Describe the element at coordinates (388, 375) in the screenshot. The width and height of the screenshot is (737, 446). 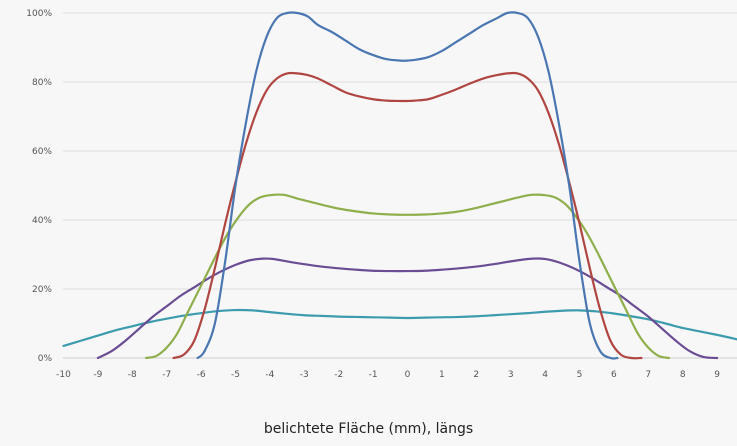
I see `x-axis-ticks: -10 -9 -8 -7 -6 -5 -4 -3 -2 -1 0 1 2 3 4 5 6 7 8 9` at that location.